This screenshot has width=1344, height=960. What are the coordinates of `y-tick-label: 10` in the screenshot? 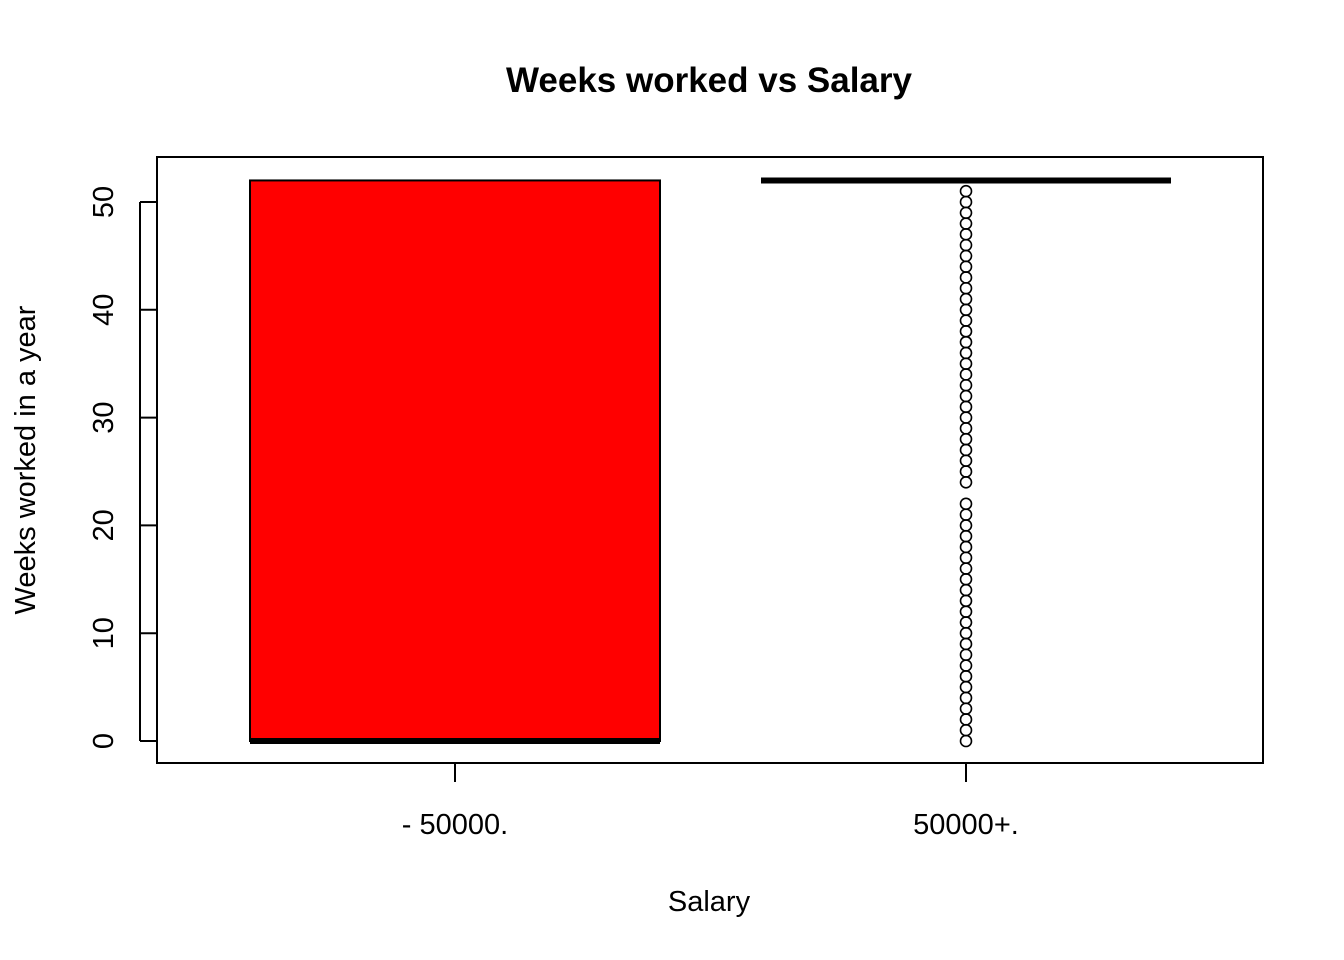 It's located at (104, 633).